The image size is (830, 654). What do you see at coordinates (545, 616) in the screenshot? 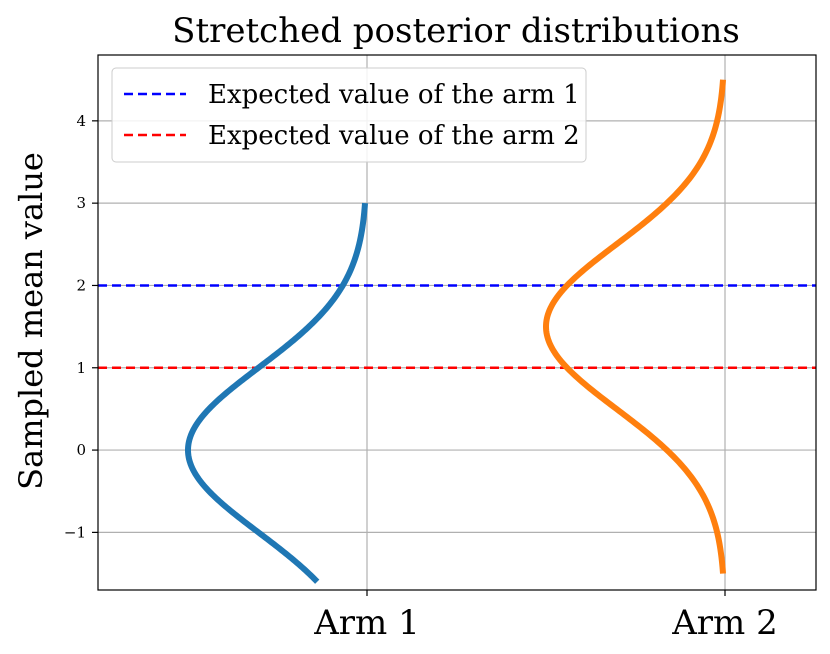
I see `x-ticks: Arm 1 Arm 2` at bounding box center [545, 616].